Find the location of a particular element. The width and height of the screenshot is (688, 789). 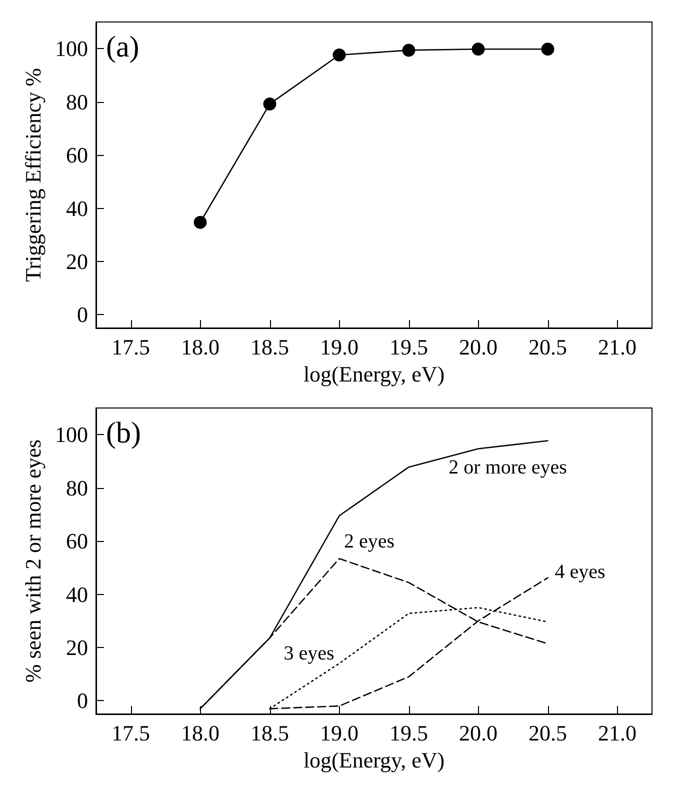

series-label: 2 or more eyes is located at coordinates (508, 467).